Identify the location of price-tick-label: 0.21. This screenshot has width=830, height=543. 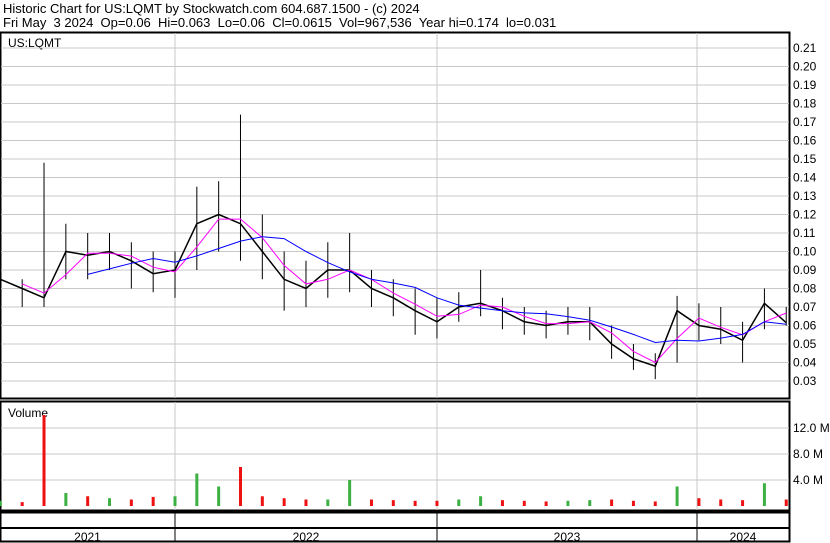
(805, 48).